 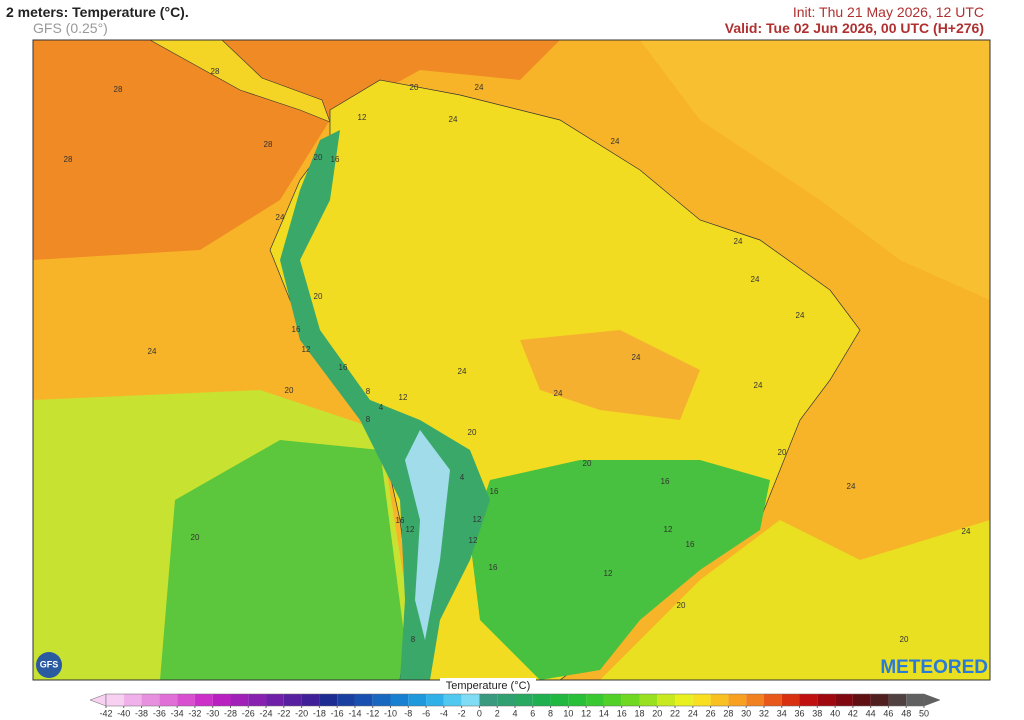 What do you see at coordinates (675, 713) in the screenshot?
I see `colorbar-tick-label: 22` at bounding box center [675, 713].